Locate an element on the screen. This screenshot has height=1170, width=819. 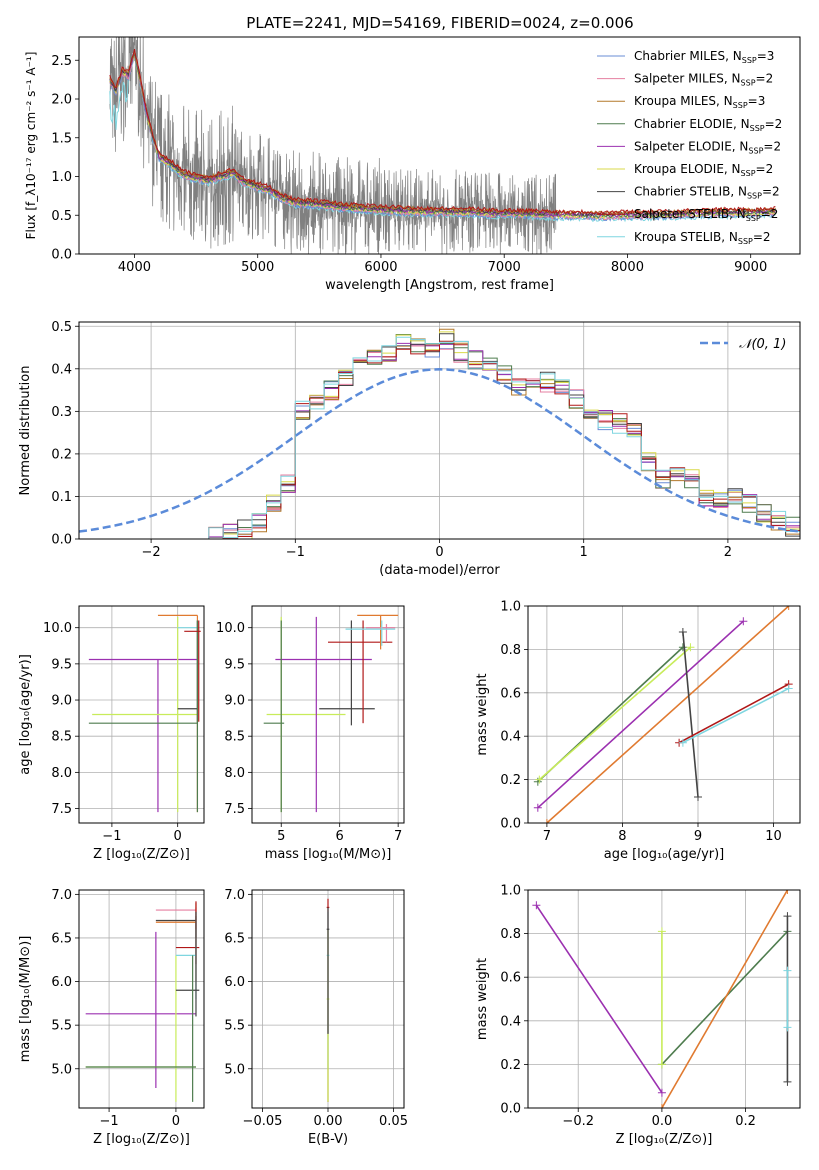
x-tick-label: 4000 is located at coordinates (134, 267).